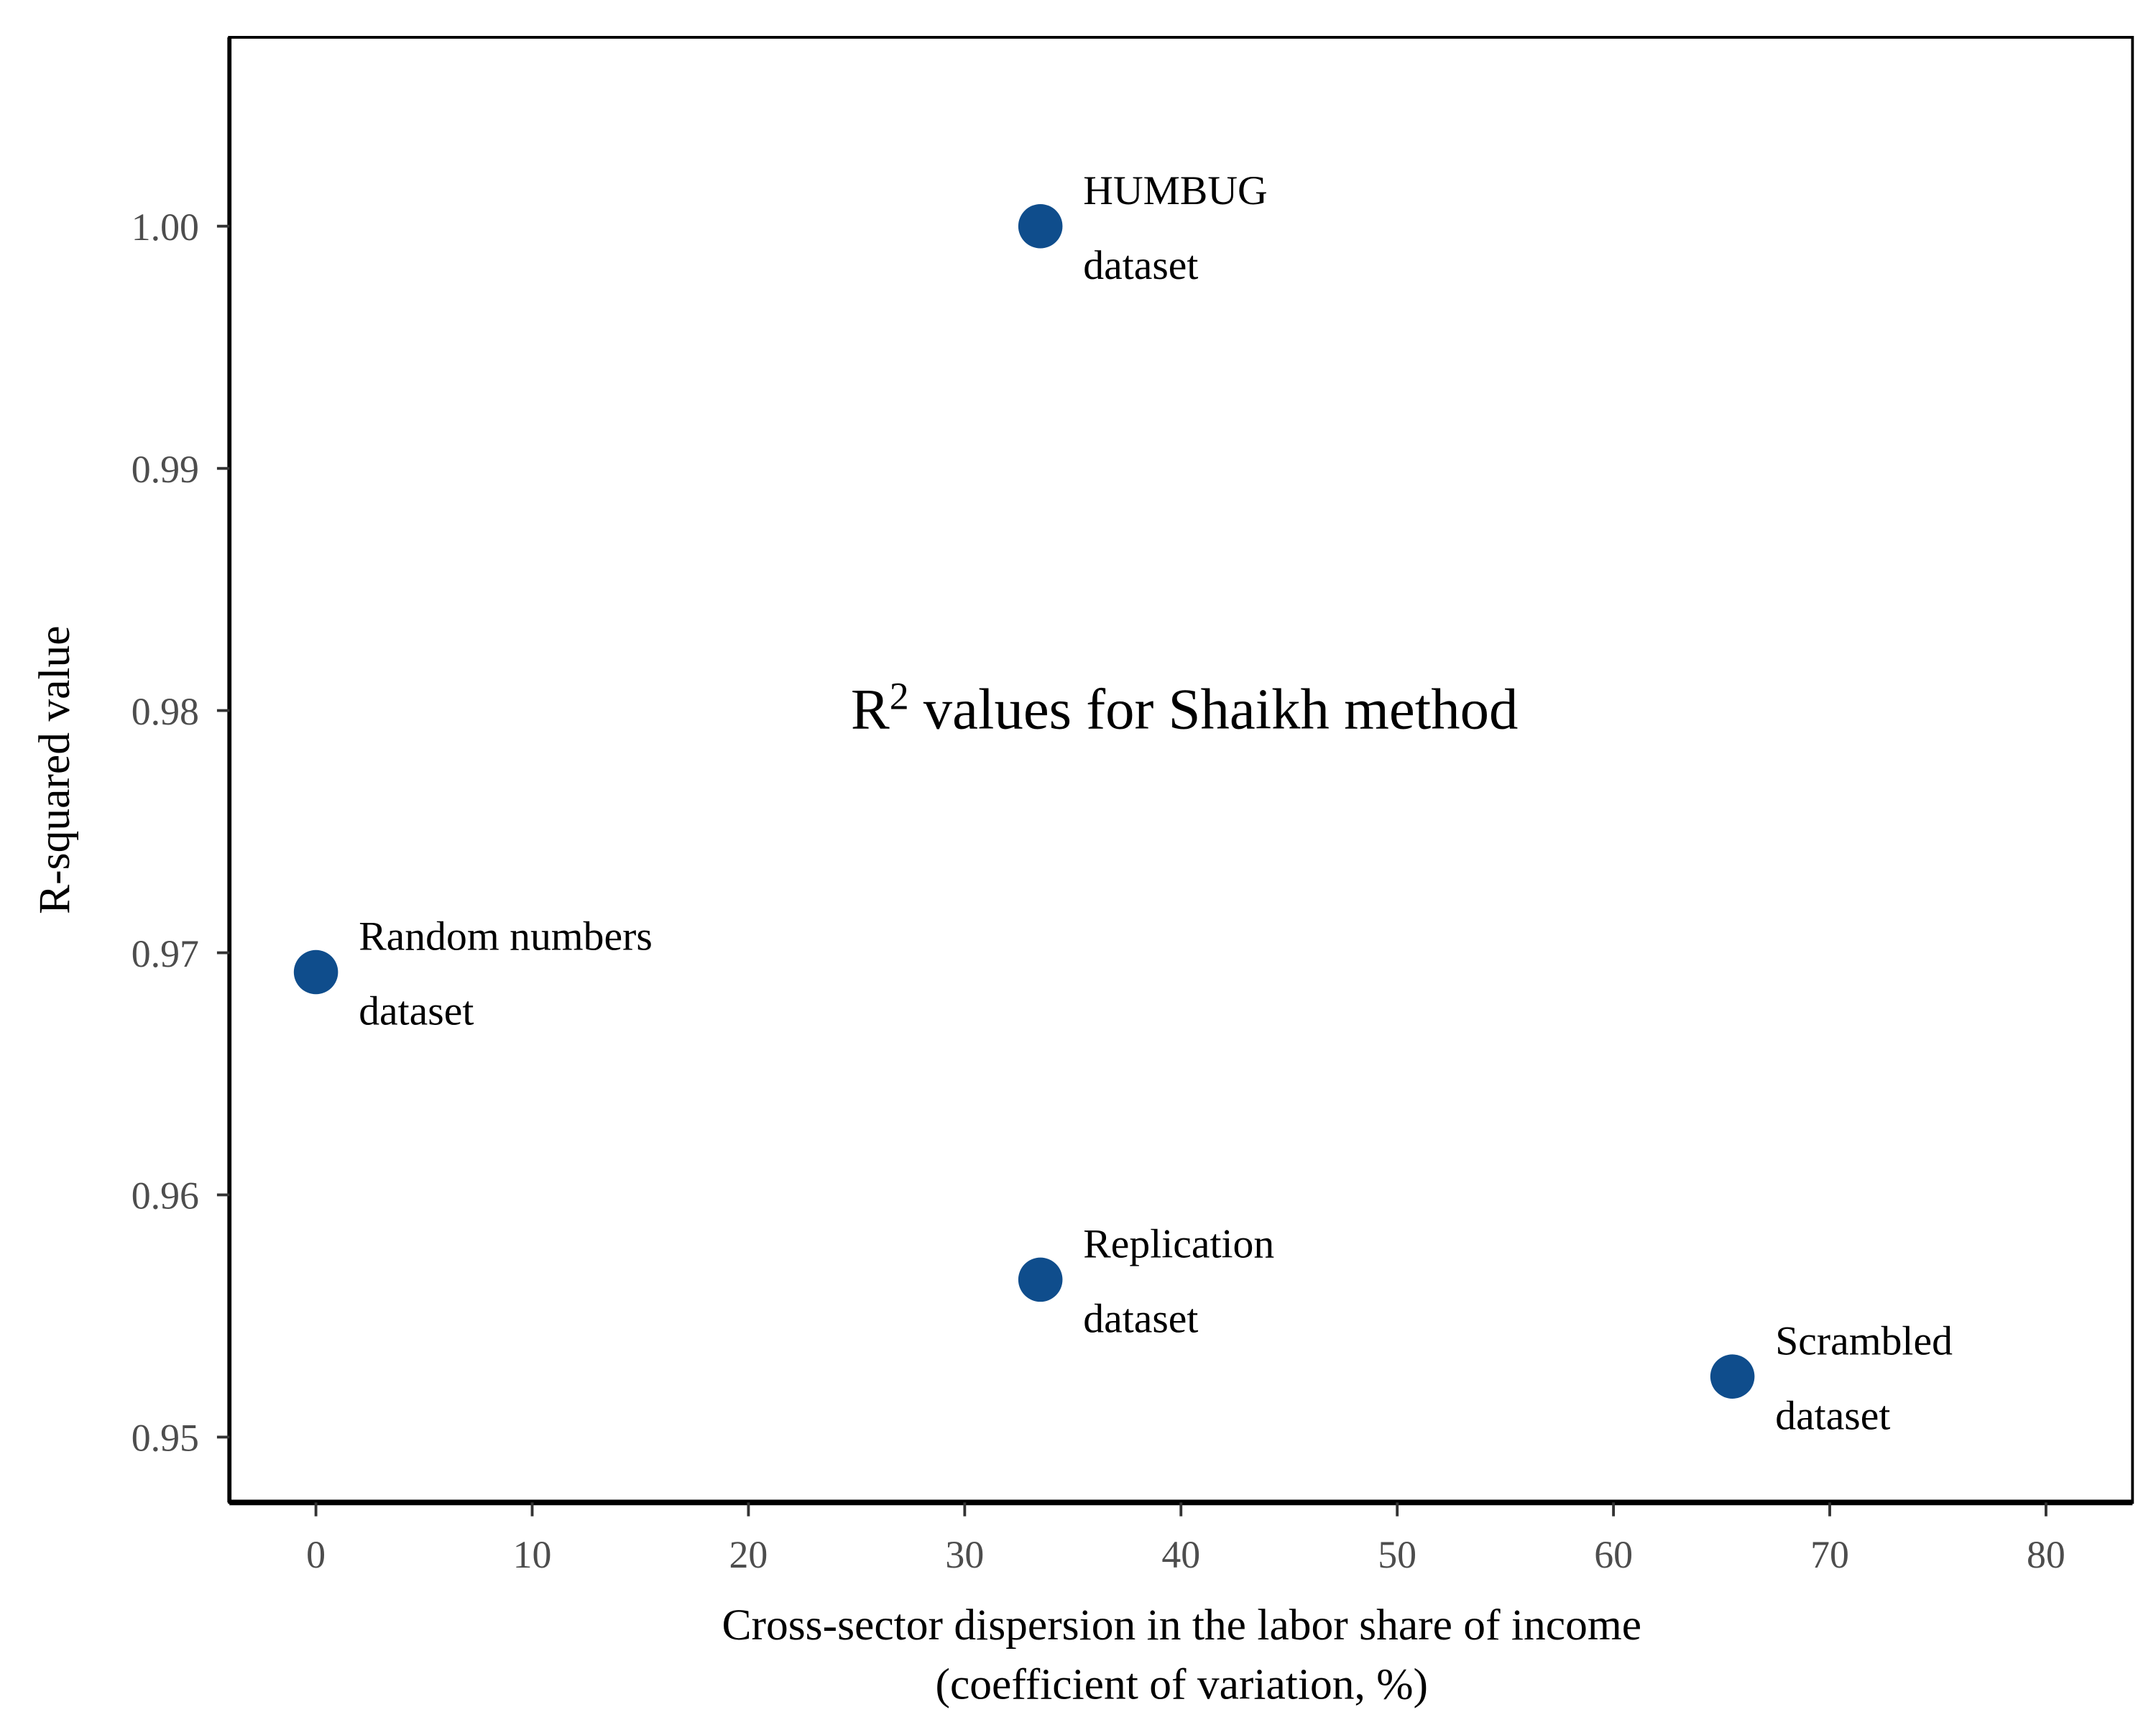 The image size is (2156, 1725). I want to click on x-tick-label: 20, so click(748, 1554).